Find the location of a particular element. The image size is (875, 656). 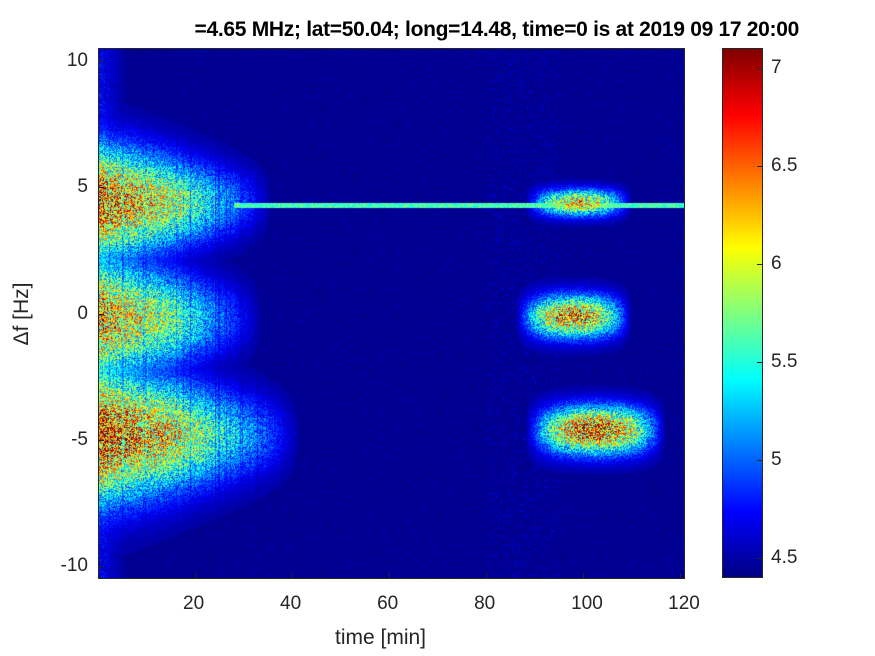

x-axis-label: time [min] is located at coordinates (381, 637).